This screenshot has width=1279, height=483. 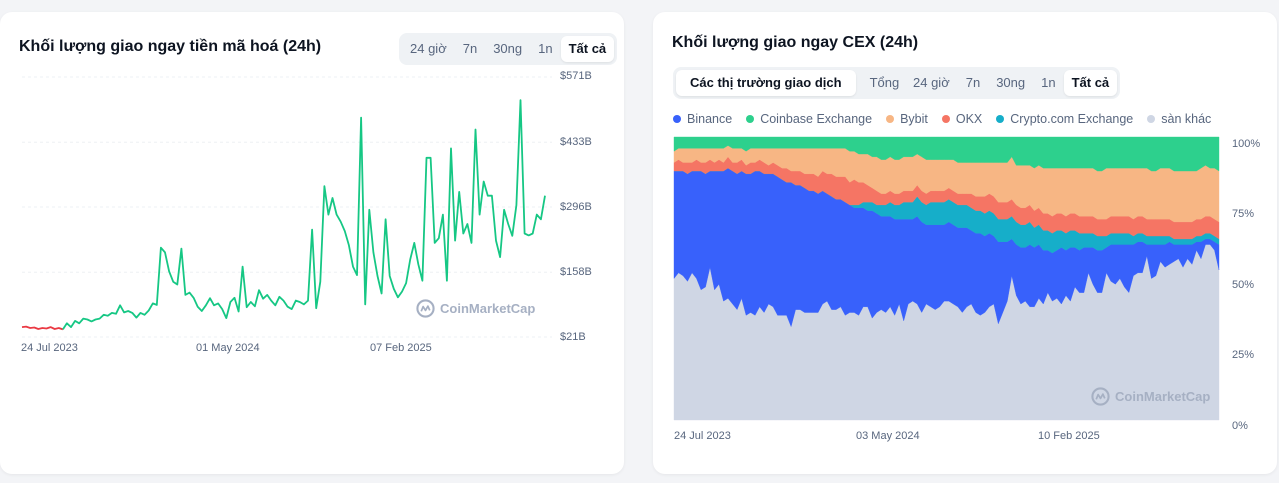 I want to click on legend-label: Binance, so click(x=710, y=119).